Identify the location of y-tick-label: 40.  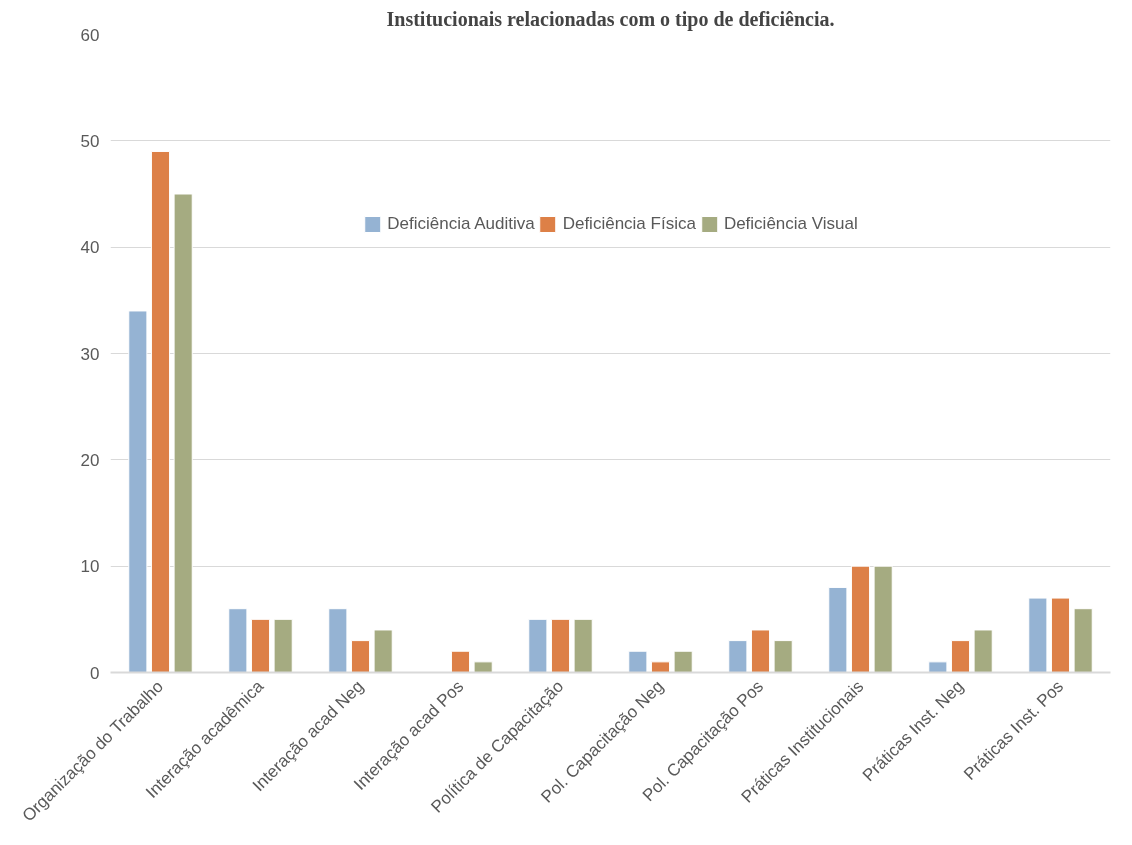
(90, 248).